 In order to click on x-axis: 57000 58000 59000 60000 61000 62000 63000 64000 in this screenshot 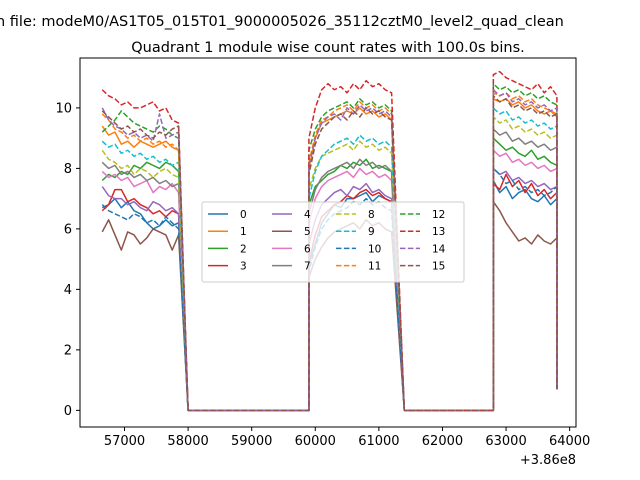, I will do `click(347, 438)`.